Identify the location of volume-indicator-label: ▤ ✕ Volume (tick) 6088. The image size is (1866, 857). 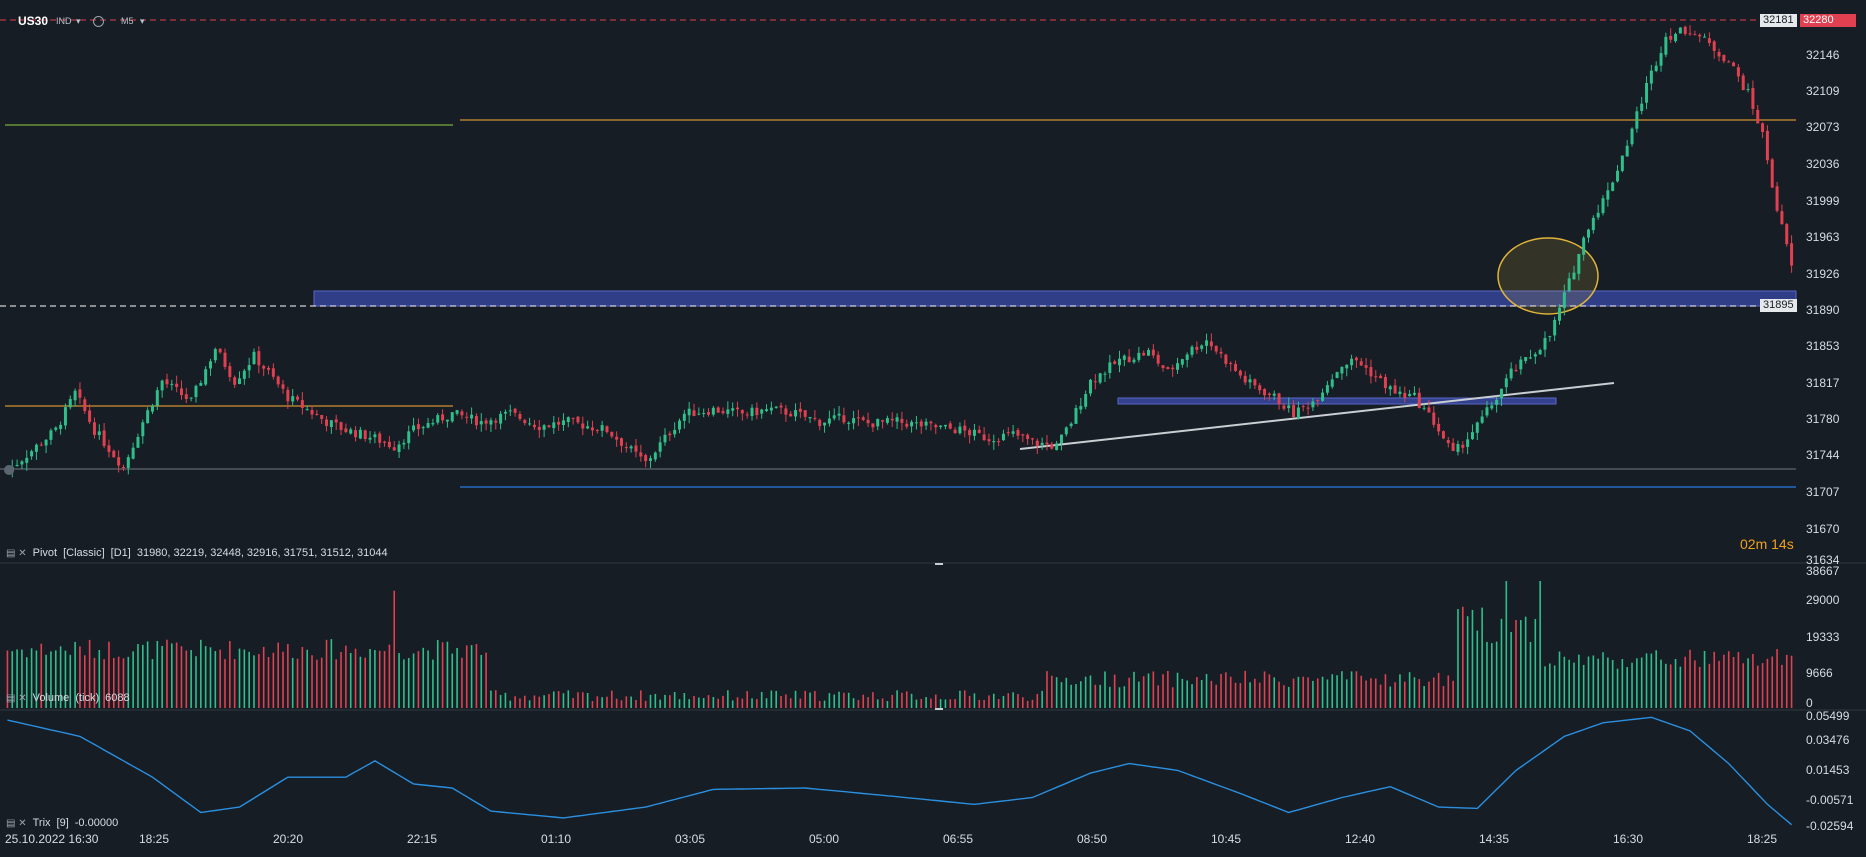
(68, 698).